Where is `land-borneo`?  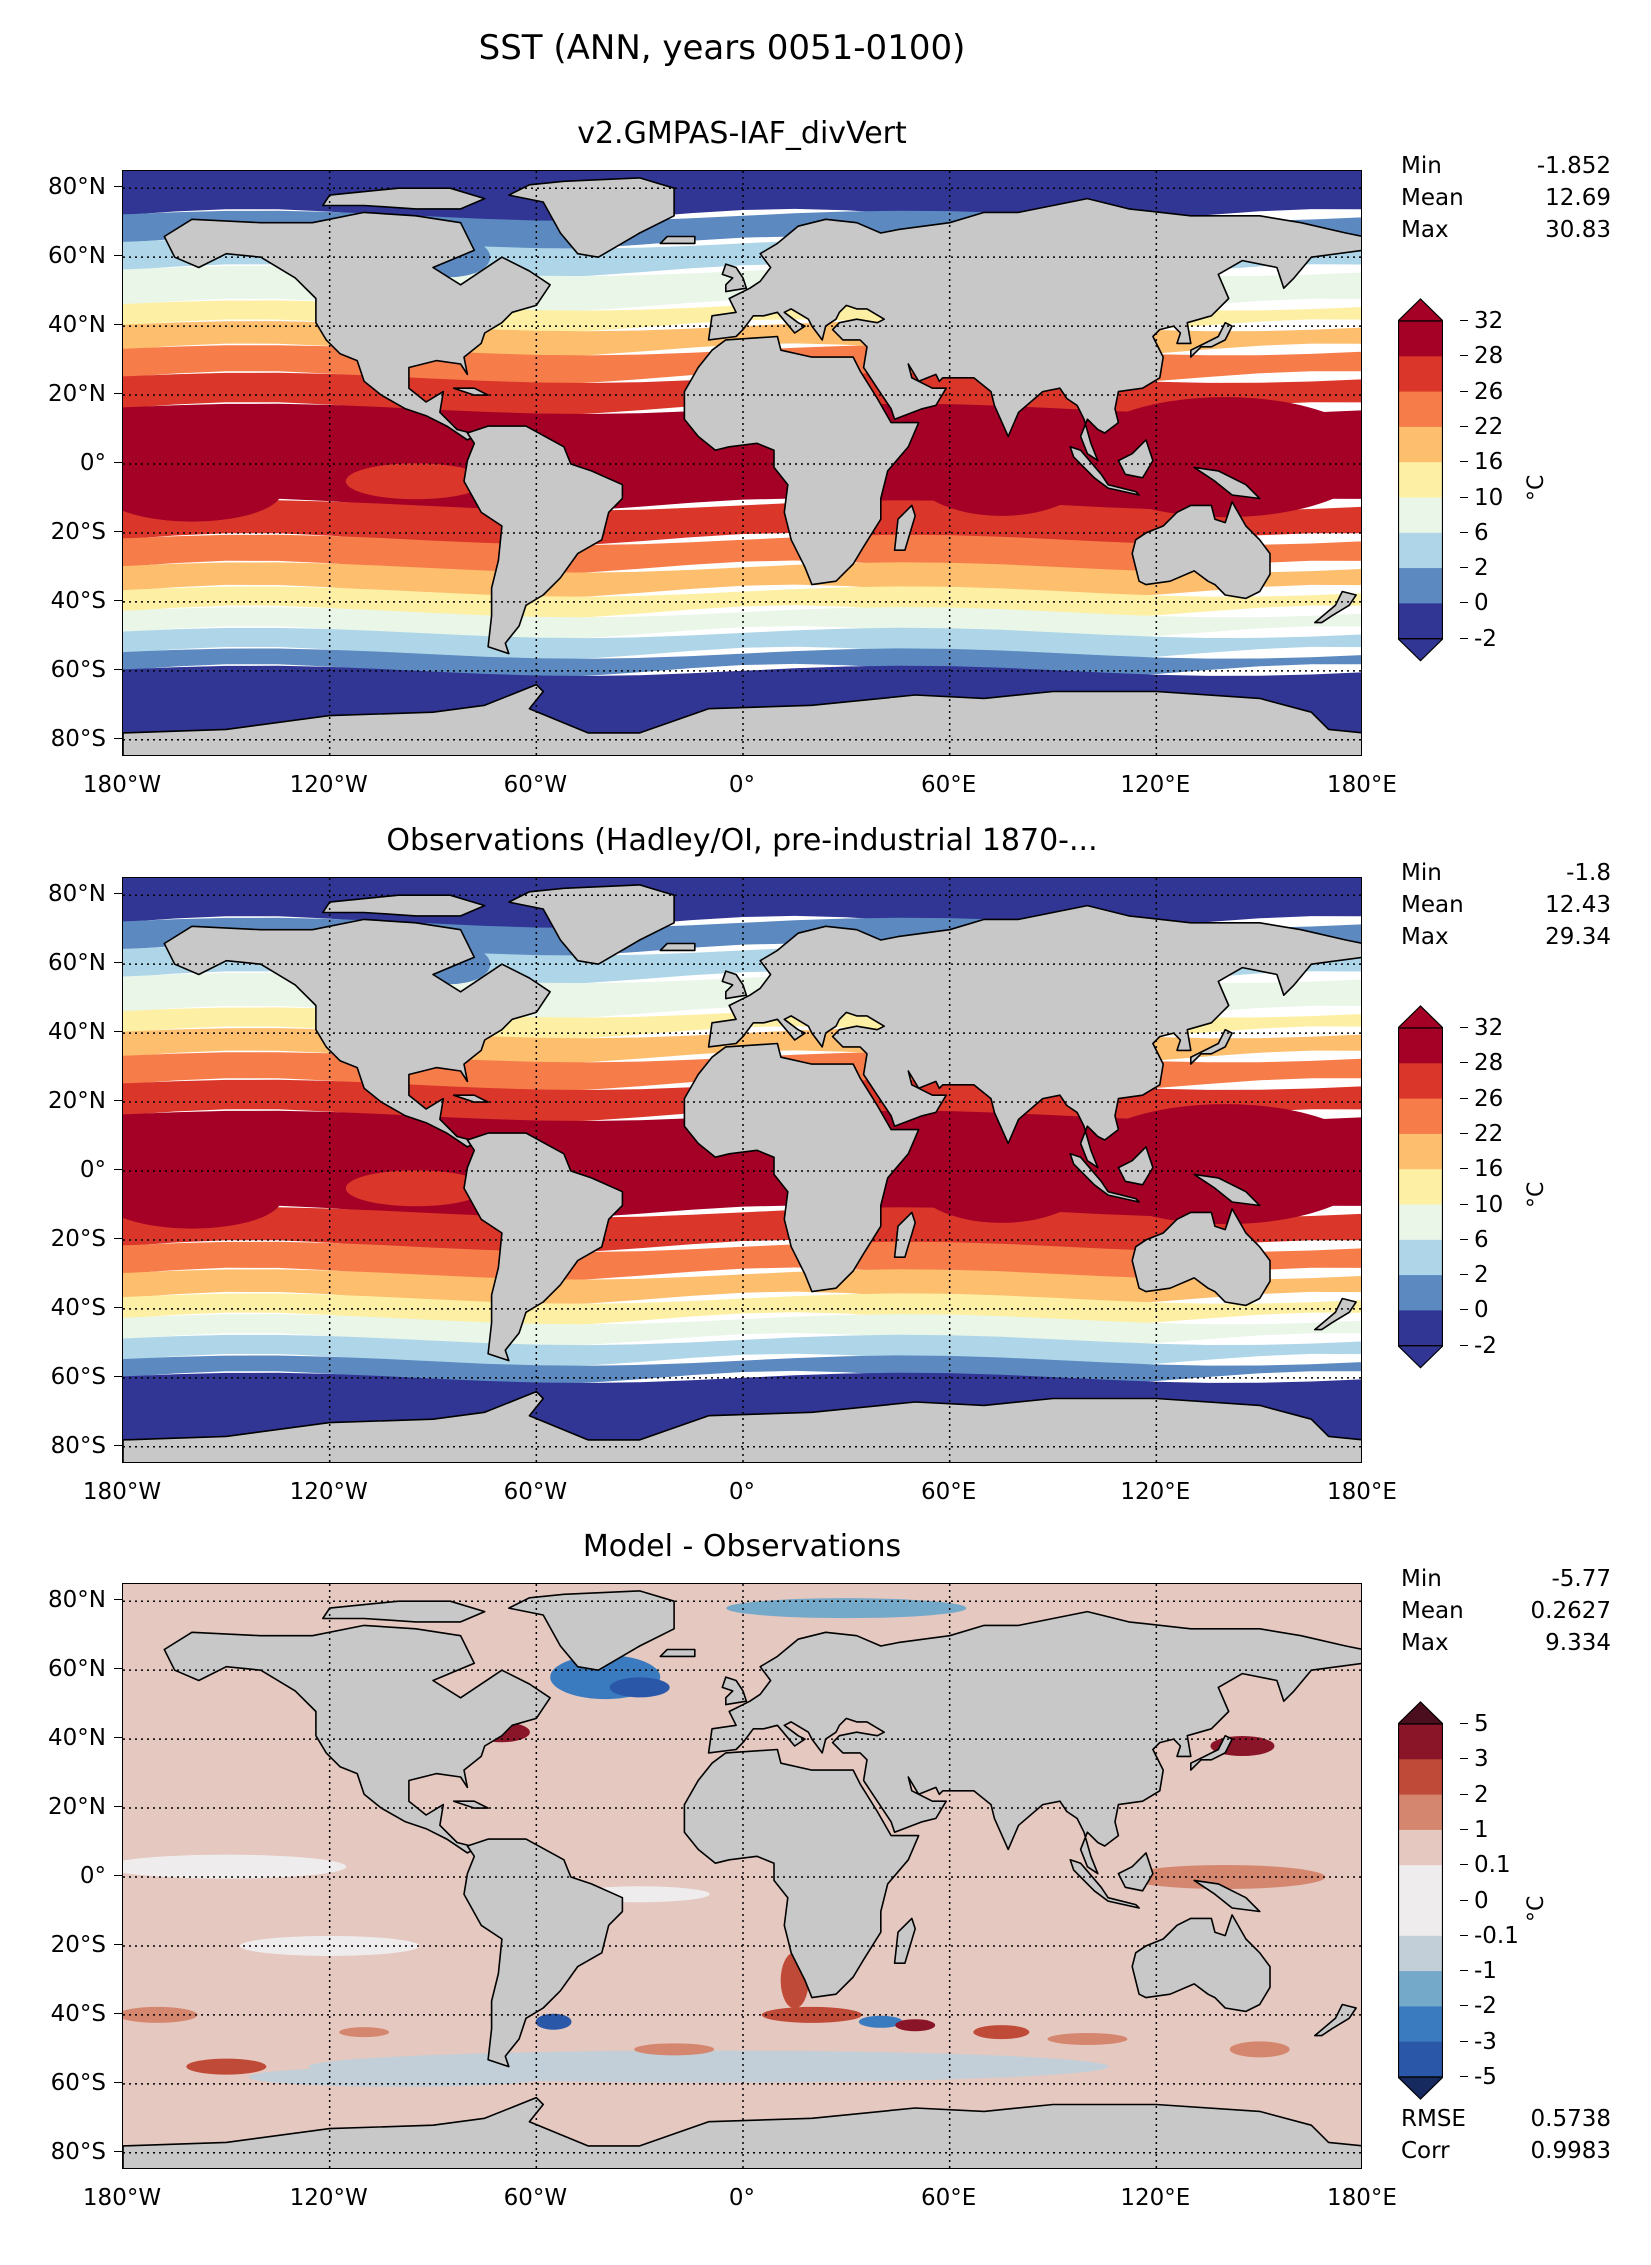
land-borneo is located at coordinates (1135, 459).